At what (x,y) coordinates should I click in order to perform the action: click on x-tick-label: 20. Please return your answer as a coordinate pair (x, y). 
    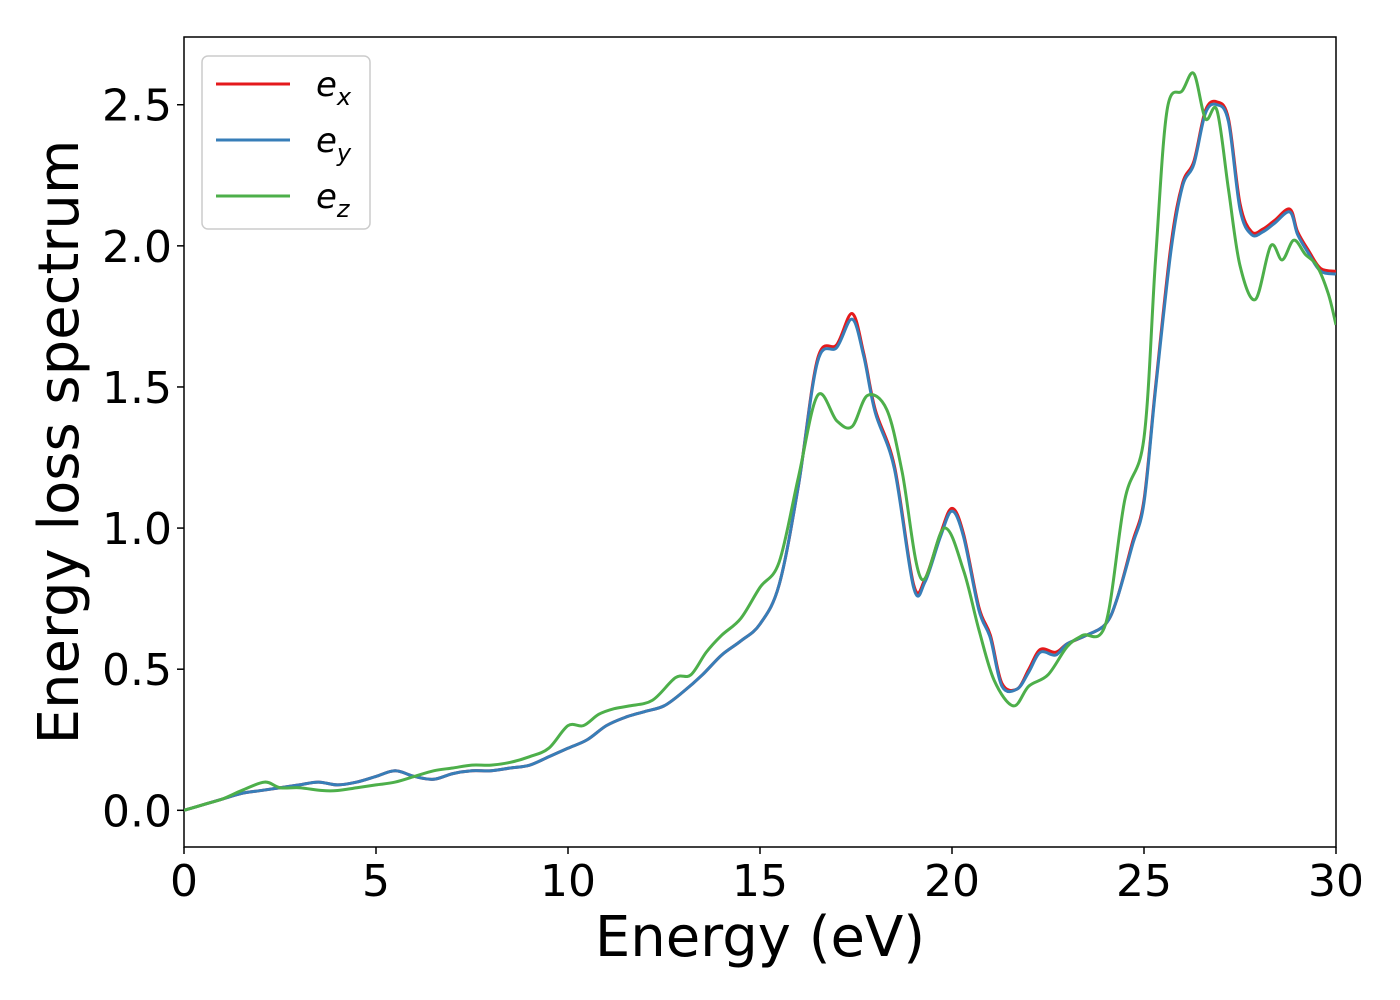
    Looking at the image, I should click on (952, 881).